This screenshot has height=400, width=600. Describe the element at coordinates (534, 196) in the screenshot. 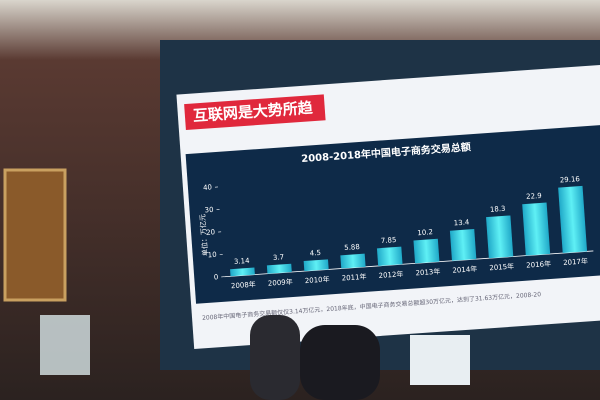

I see `data-label: 22.9` at that location.